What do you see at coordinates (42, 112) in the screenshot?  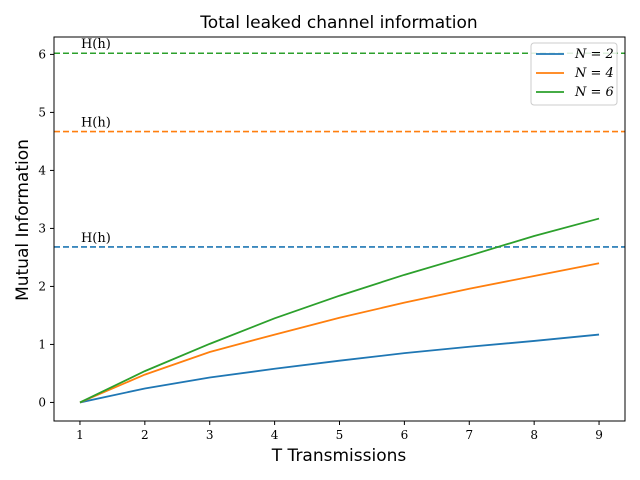 I see `y-tick-label: 5` at bounding box center [42, 112].